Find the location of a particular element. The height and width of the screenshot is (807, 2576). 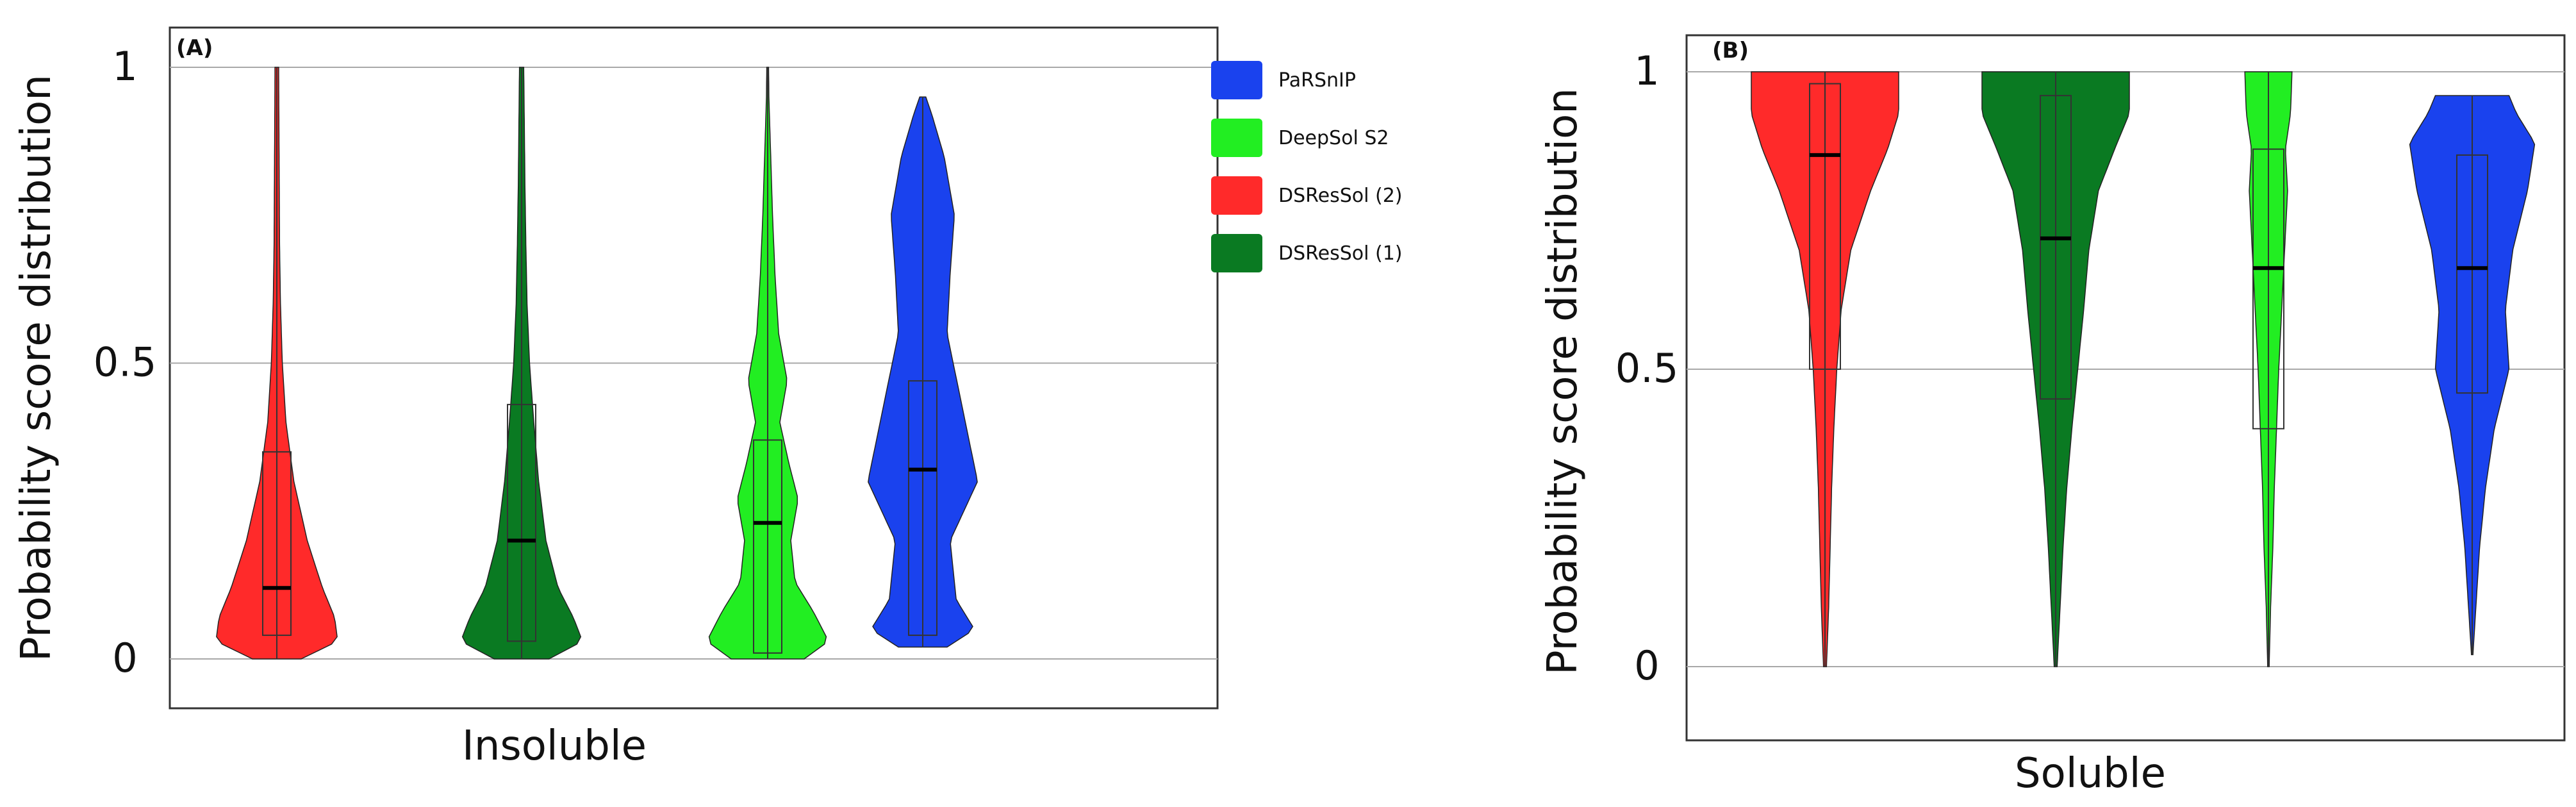

panel-a-label: (A) is located at coordinates (194, 48).